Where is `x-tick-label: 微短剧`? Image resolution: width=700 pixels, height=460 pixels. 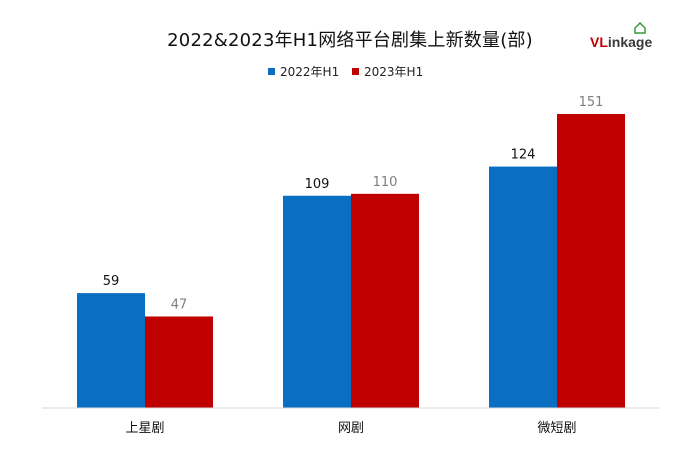 x-tick-label: 微短剧 is located at coordinates (556, 428).